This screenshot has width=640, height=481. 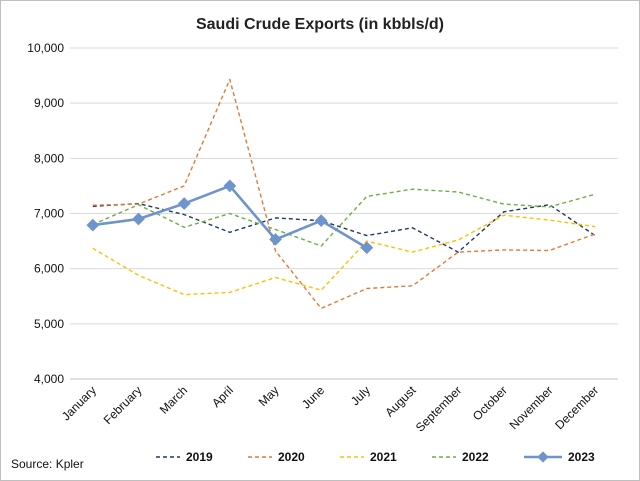 What do you see at coordinates (49, 269) in the screenshot?
I see `y-tick-label: 6,000` at bounding box center [49, 269].